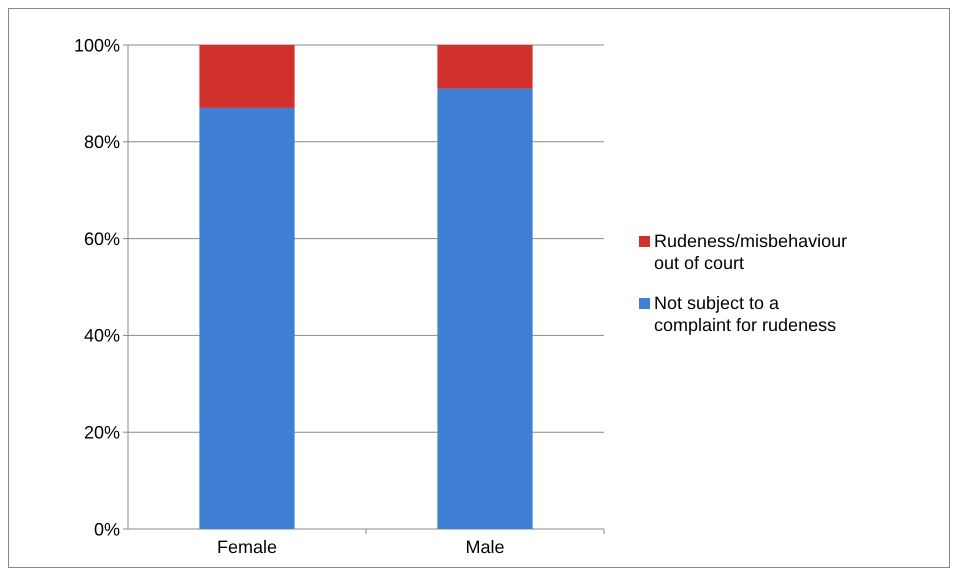 The image size is (958, 576). What do you see at coordinates (102, 432) in the screenshot?
I see `y-tick-label: 20%` at bounding box center [102, 432].